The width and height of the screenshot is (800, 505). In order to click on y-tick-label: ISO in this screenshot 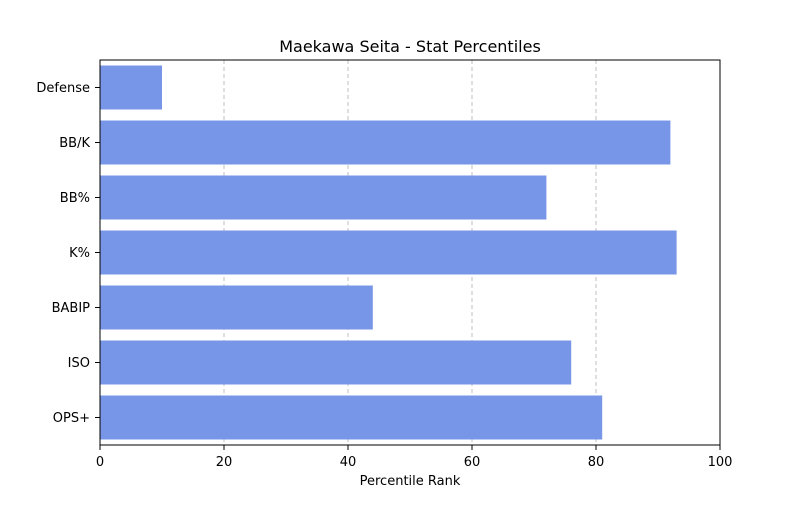, I will do `click(79, 363)`.